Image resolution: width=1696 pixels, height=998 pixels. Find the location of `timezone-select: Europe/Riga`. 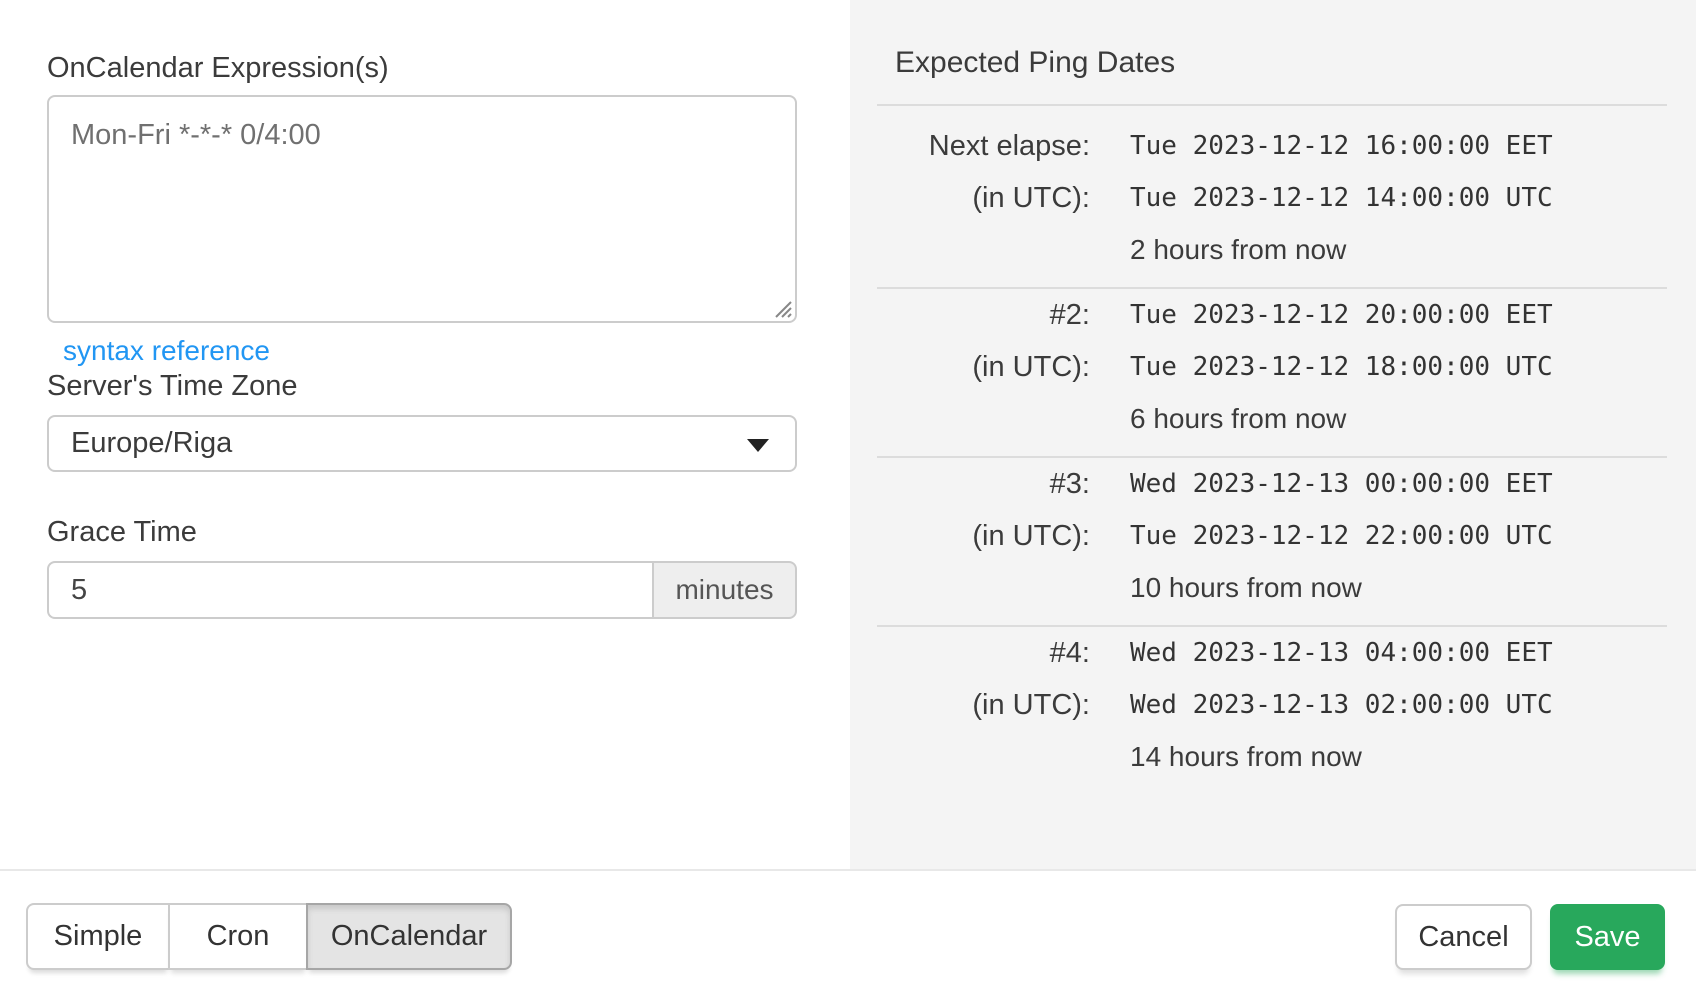

timezone-select: Europe/Riga is located at coordinates (422, 443).